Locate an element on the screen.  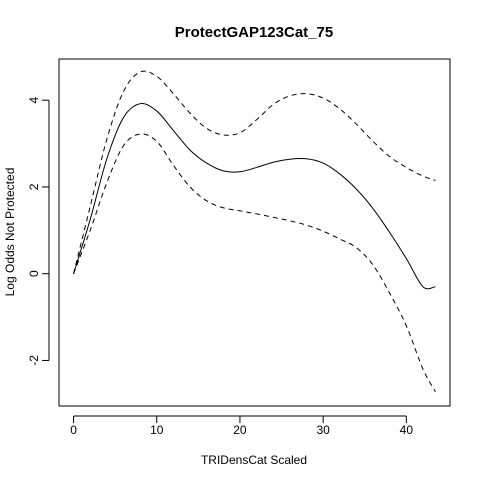
y-tick-label: 4 is located at coordinates (34, 100).